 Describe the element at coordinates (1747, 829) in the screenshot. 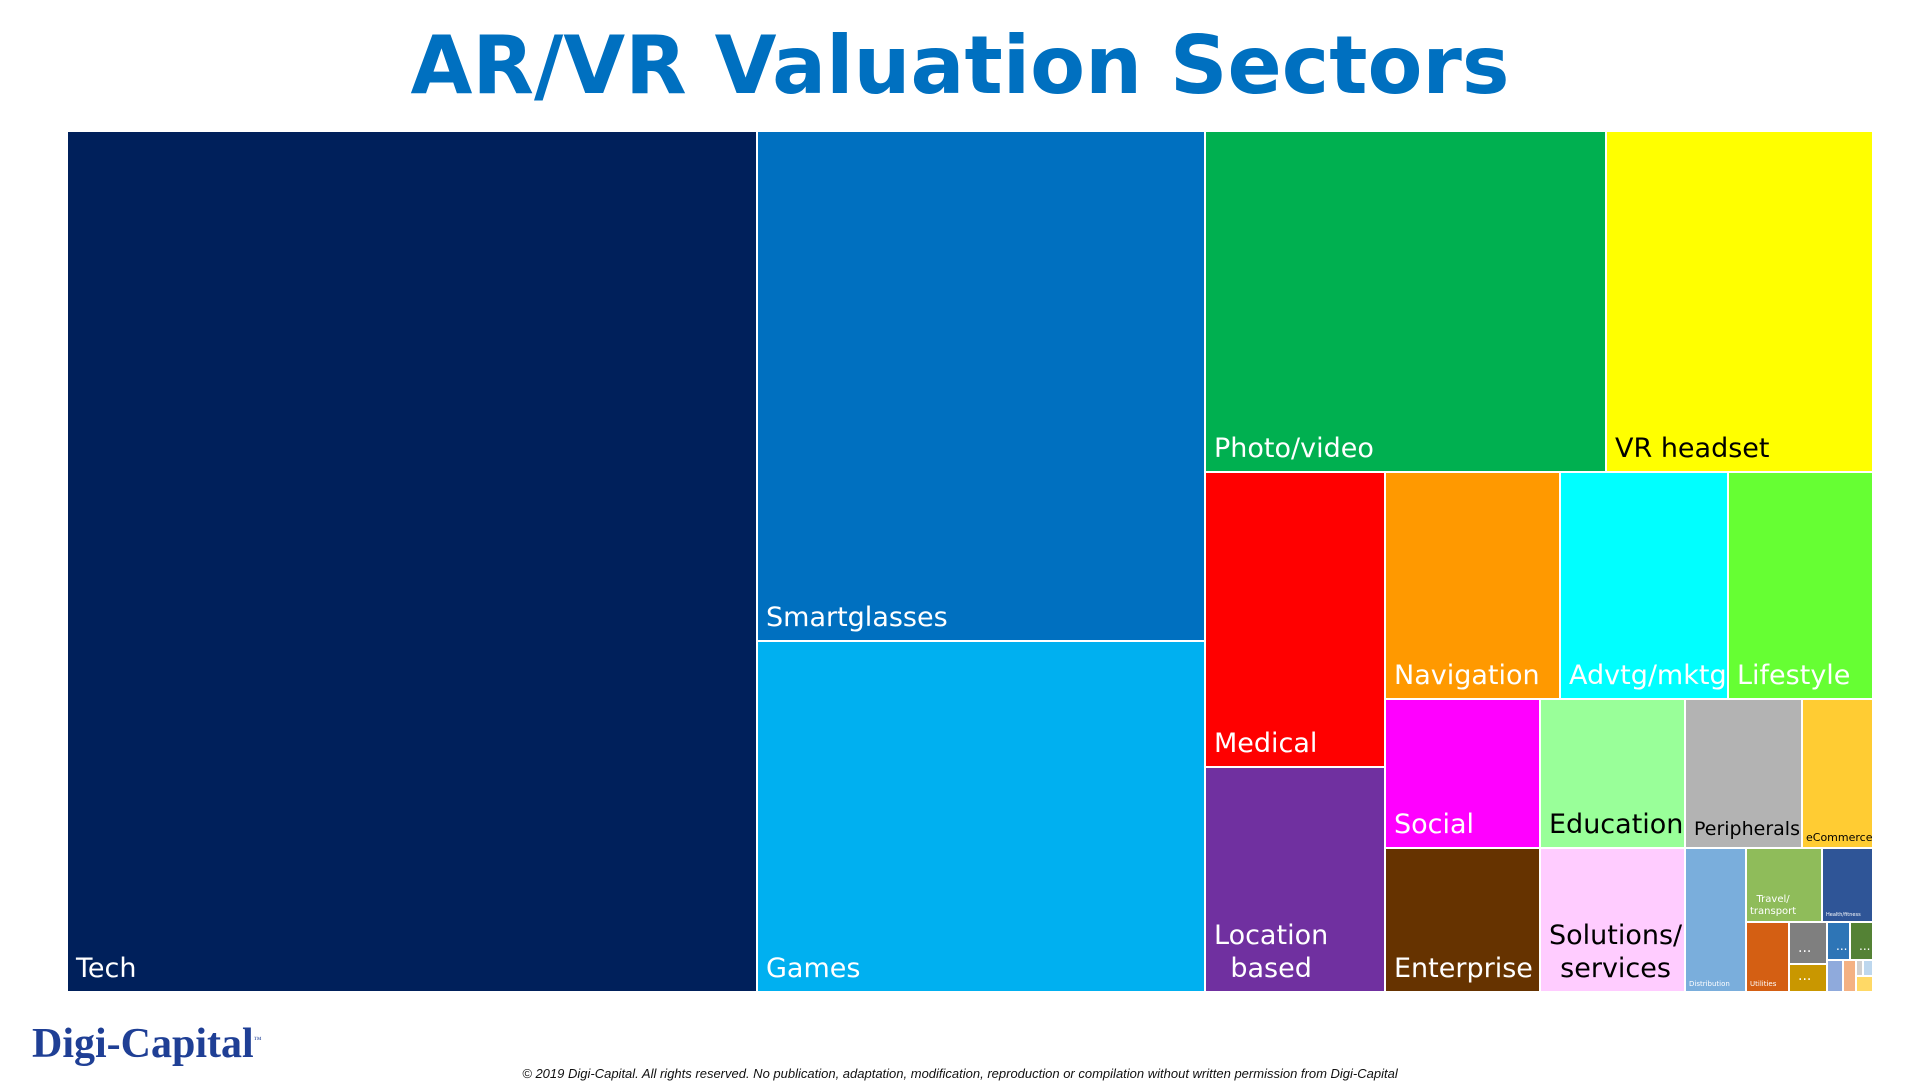

I see `tile-label-peripherals: Peripherals` at that location.